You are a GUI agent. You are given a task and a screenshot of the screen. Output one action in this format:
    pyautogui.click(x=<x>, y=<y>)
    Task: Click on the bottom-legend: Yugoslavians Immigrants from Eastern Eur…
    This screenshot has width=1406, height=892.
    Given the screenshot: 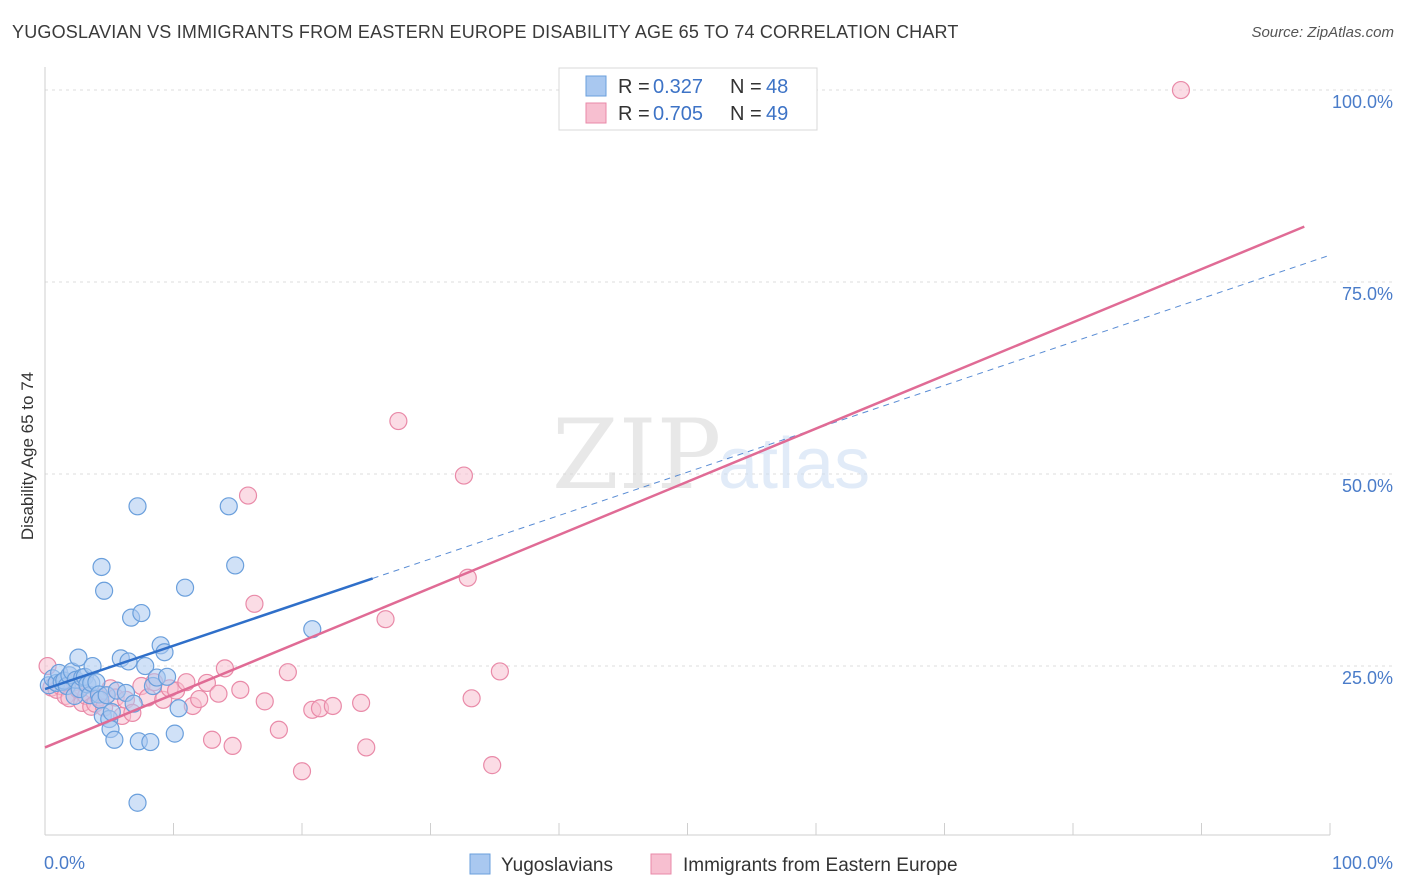 What is the action you would take?
    pyautogui.click(x=713, y=864)
    